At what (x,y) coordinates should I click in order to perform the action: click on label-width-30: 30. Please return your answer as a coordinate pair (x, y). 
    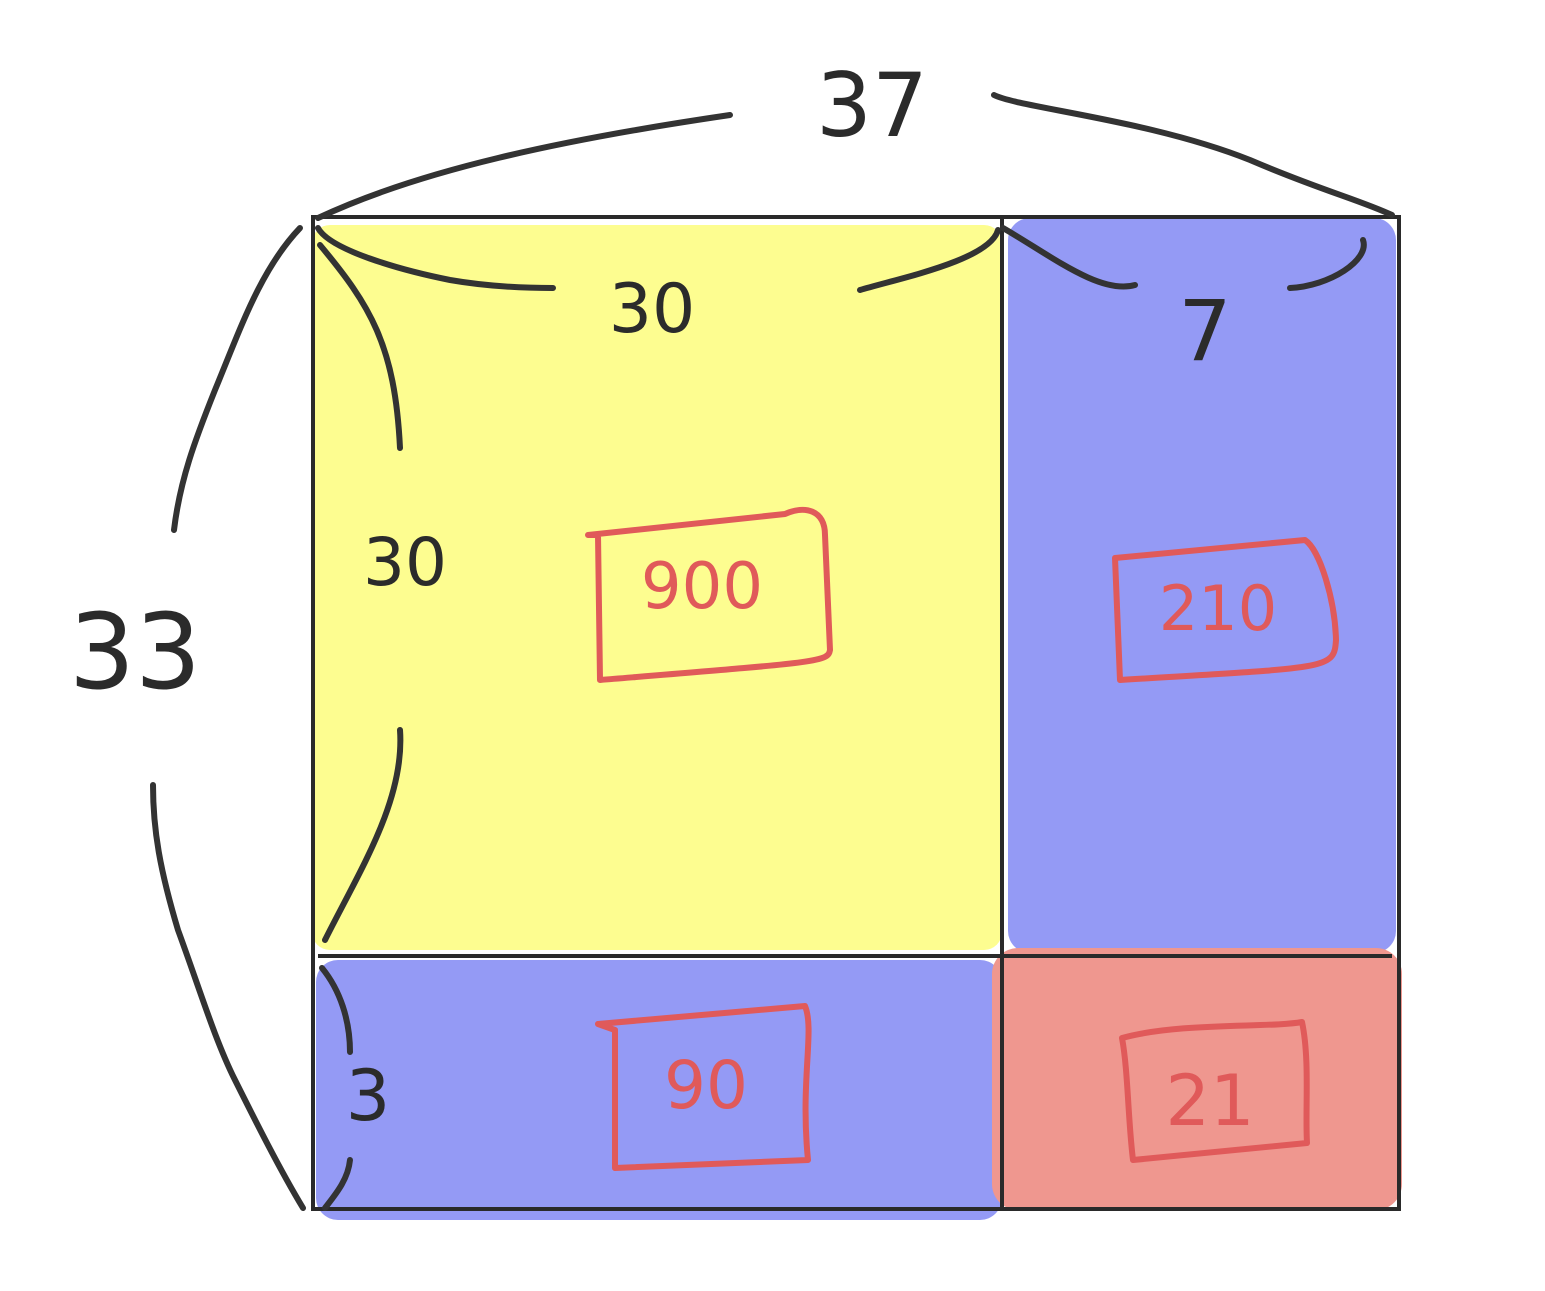
    Looking at the image, I should click on (652, 309).